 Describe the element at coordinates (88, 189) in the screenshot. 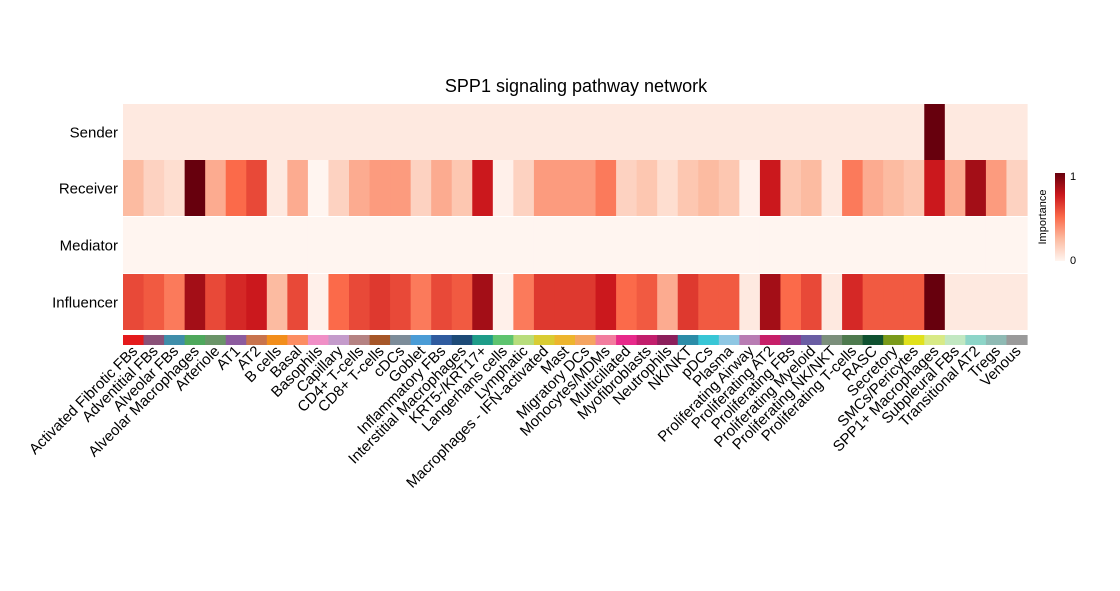

I see `row-label: Receiver` at that location.